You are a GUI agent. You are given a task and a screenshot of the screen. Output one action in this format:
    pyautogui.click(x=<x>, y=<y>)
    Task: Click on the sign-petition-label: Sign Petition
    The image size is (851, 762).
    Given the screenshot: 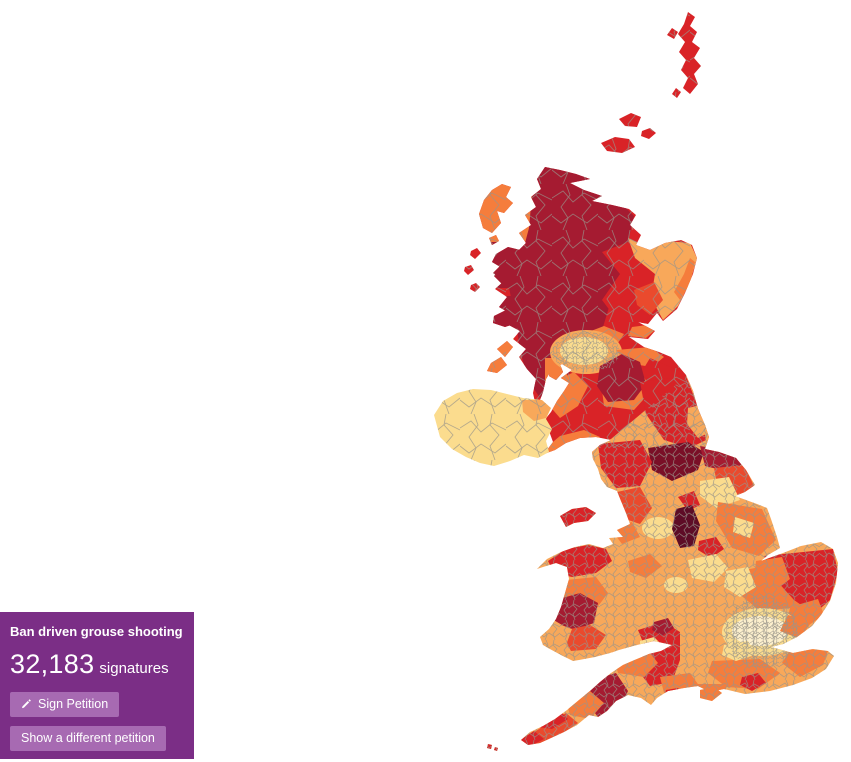 What is the action you would take?
    pyautogui.click(x=73, y=704)
    